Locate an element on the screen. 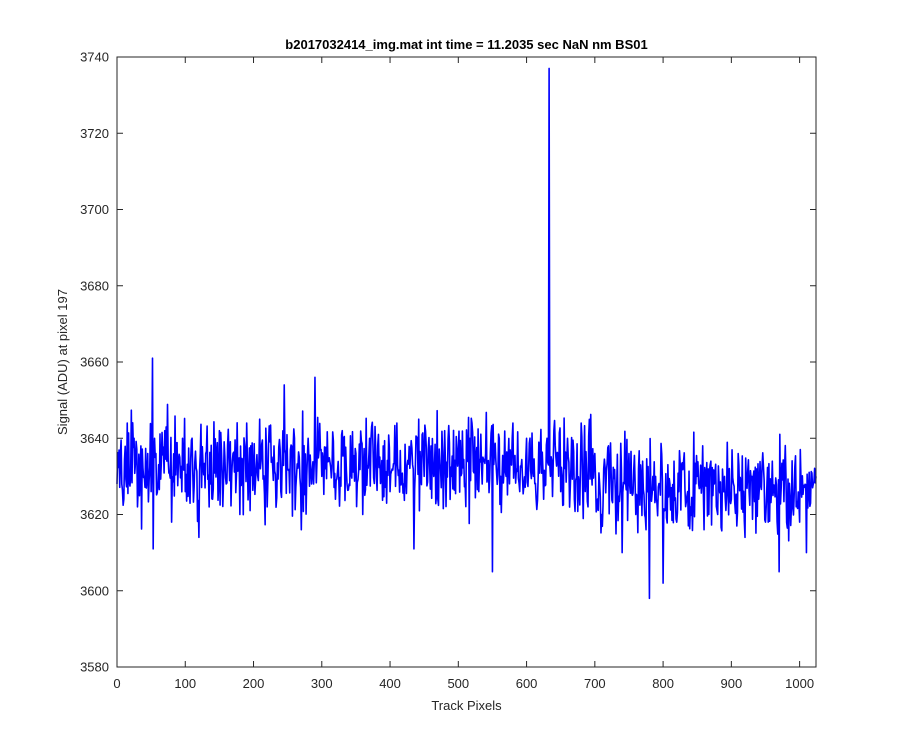  x-tick-label: 0 is located at coordinates (116, 683).